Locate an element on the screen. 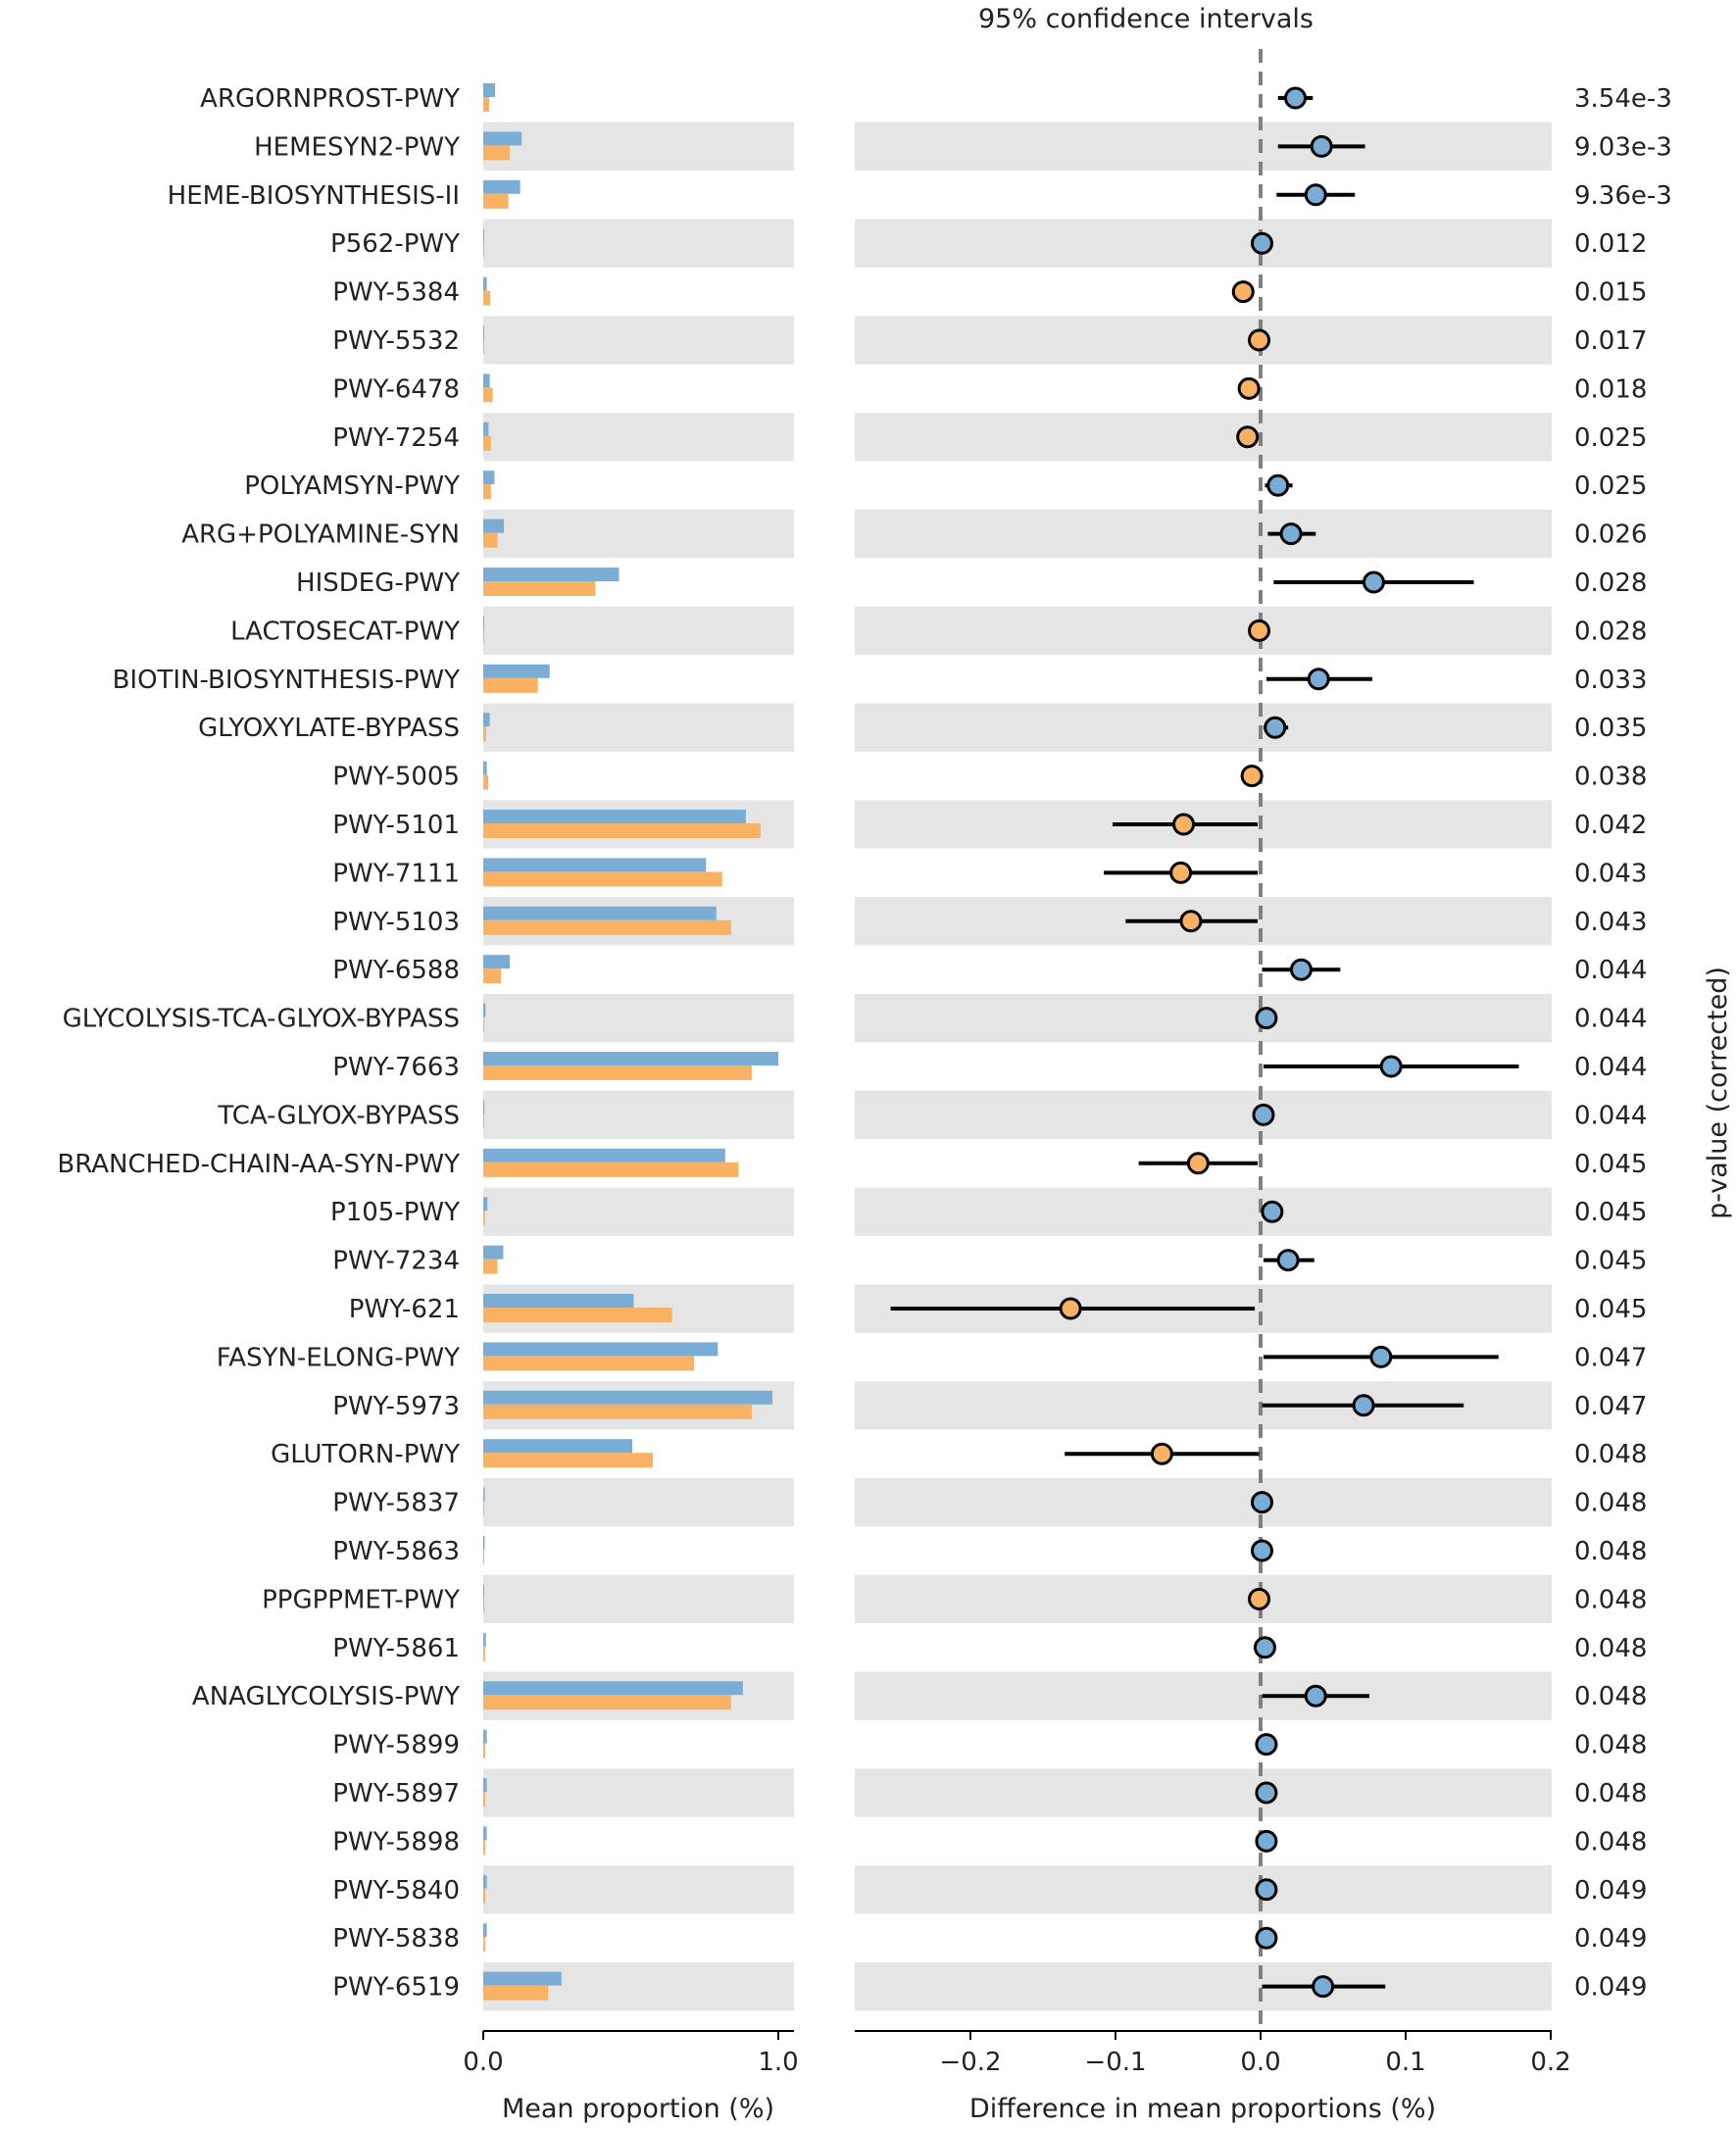 This screenshot has height=2129, width=1736. pathway-label: PWY-7234 is located at coordinates (396, 1261).